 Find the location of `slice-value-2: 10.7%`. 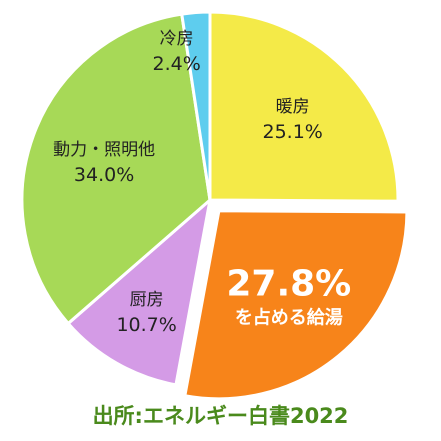

slice-value-2: 10.7% is located at coordinates (146, 325).